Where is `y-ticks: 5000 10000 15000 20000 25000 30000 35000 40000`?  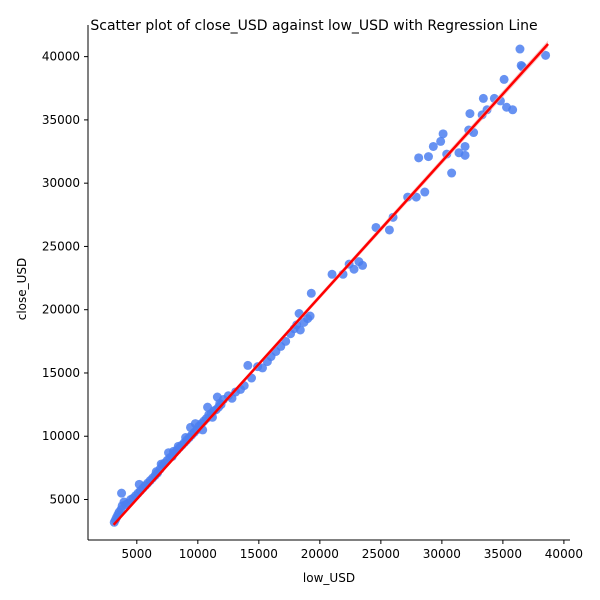 y-ticks: 5000 10000 15000 20000 25000 30000 35000 40000 is located at coordinates (65, 278).